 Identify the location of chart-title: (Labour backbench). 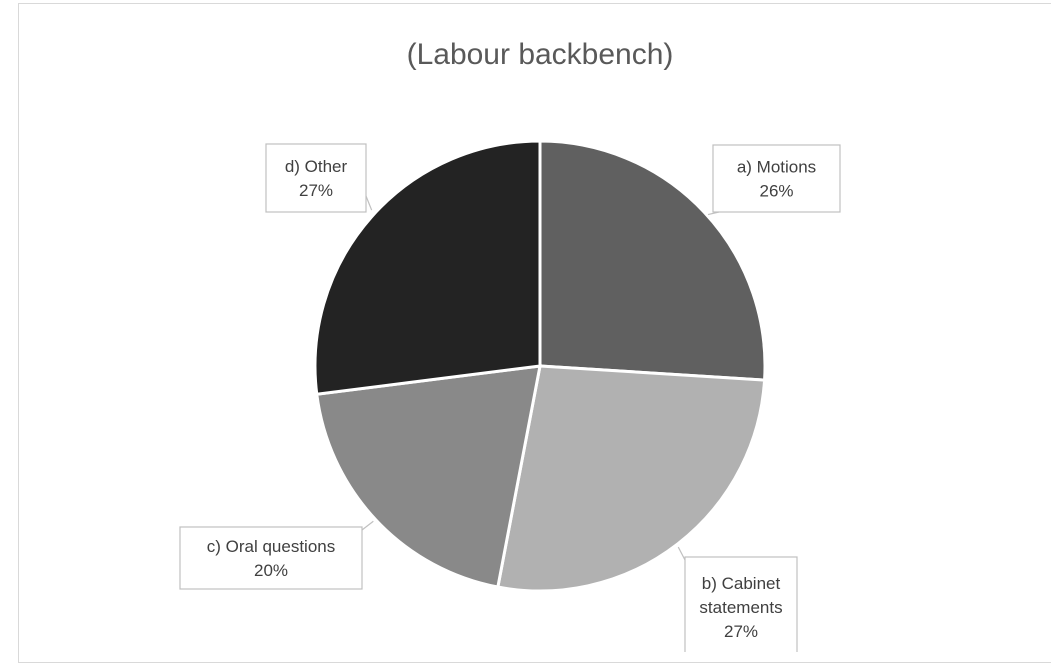
(540, 54).